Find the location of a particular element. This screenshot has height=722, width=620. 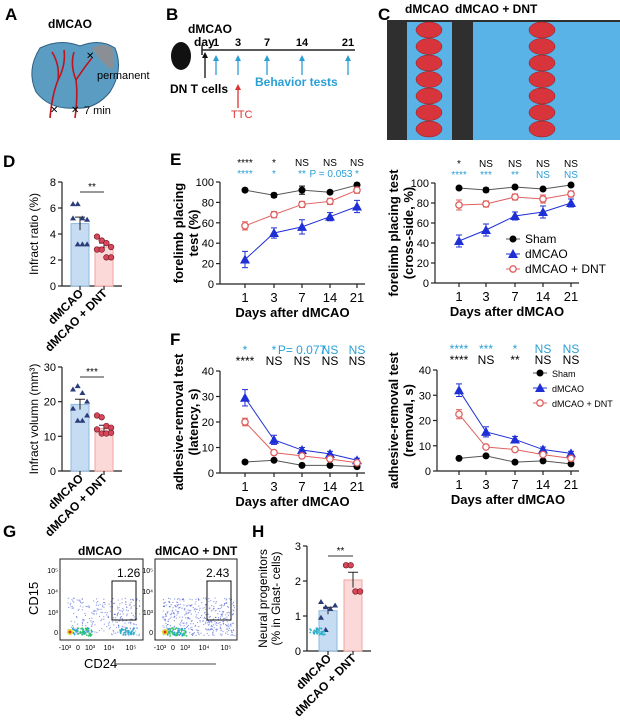

occlusion-mark-icon: ✕ is located at coordinates (75, 110).